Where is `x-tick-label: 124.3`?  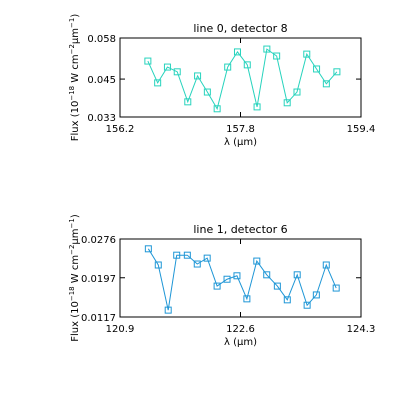
x-tick-label: 124.3 is located at coordinates (361, 329).